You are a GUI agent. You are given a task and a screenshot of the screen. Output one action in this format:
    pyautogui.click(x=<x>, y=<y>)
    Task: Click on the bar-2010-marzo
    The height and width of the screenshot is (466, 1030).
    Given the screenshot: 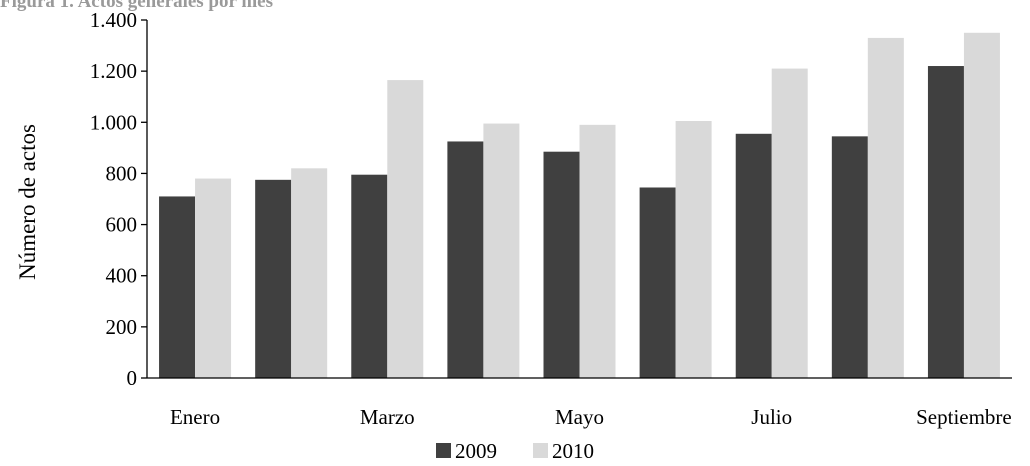 What is the action you would take?
    pyautogui.click(x=405, y=229)
    